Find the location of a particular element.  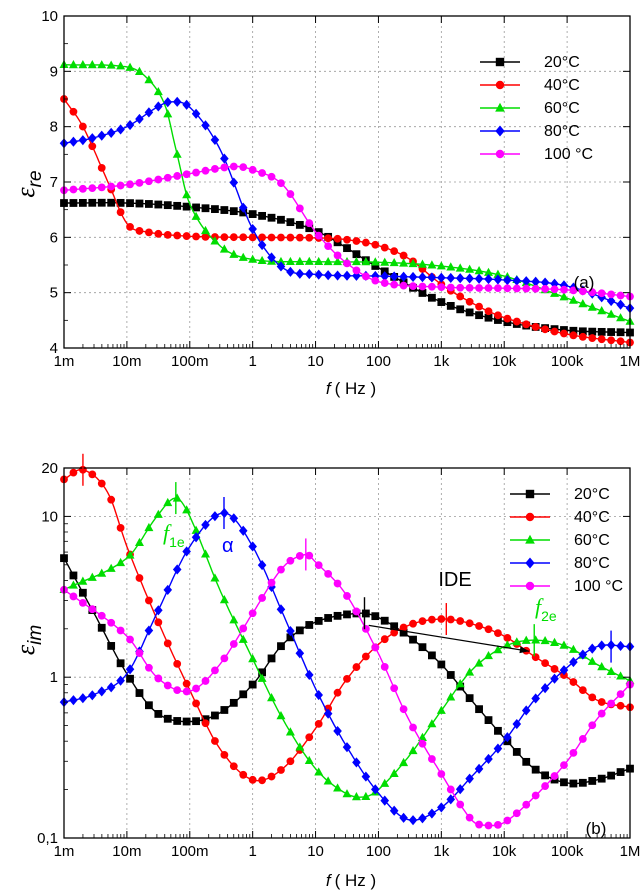

panel-a-xlabel-unit: ( Hz ) is located at coordinates (356, 388).